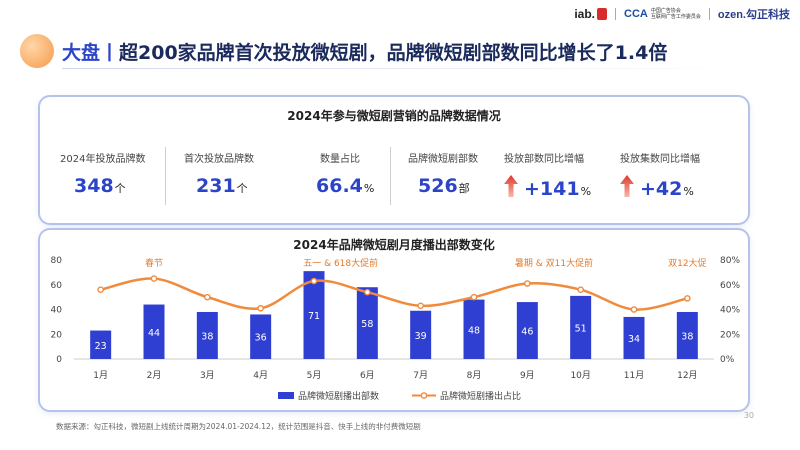 The image size is (800, 450). I want to click on share-point-3月, so click(207, 297).